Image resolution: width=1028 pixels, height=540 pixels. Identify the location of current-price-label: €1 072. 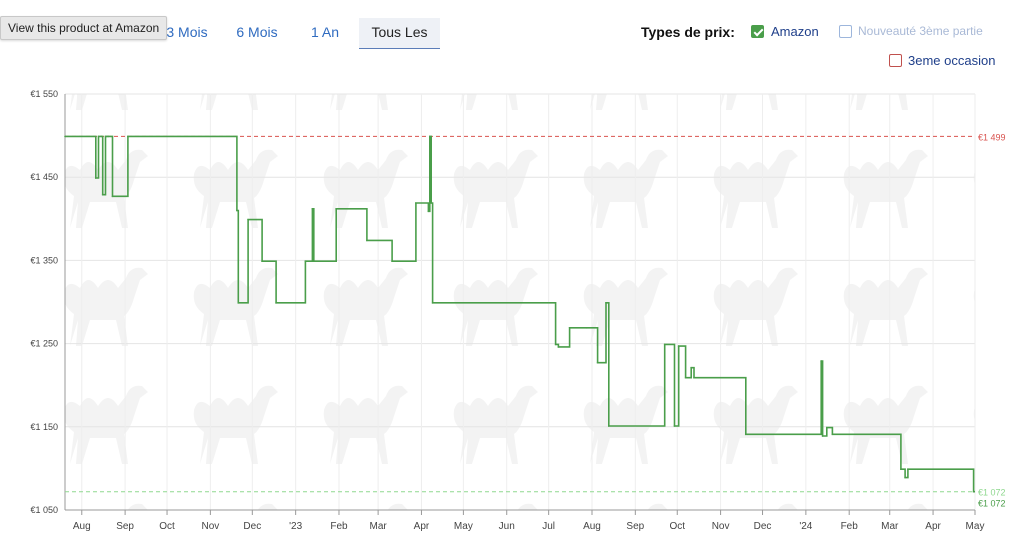
(992, 504).